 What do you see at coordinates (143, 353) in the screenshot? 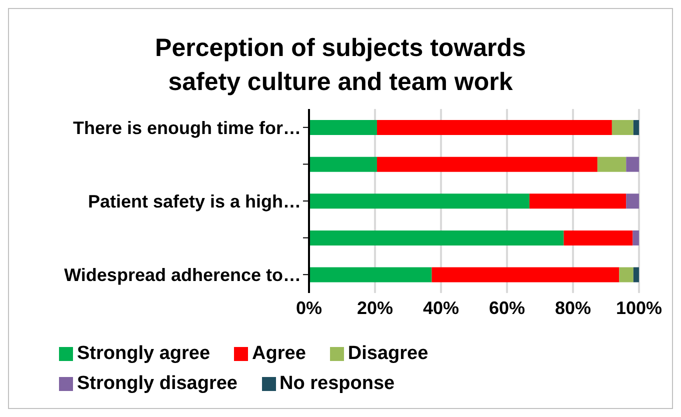
I see `legend-label: Strongly agree` at bounding box center [143, 353].